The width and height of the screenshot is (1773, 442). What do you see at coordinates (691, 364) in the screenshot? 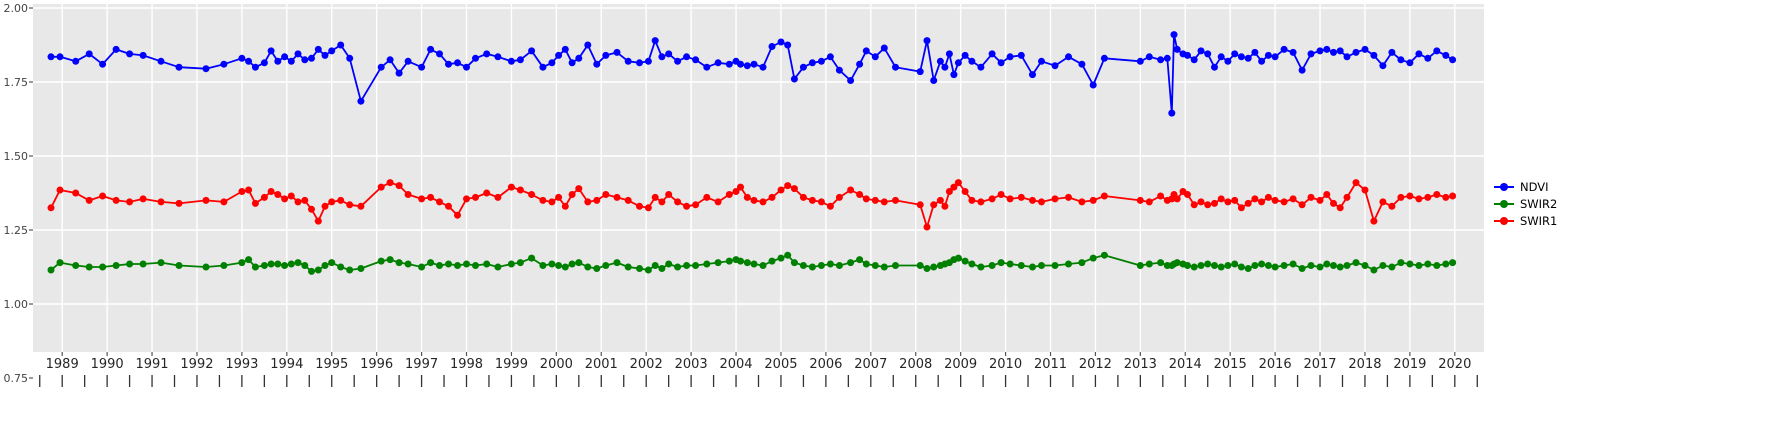
I see `x-tick-label: 2003` at bounding box center [691, 364].